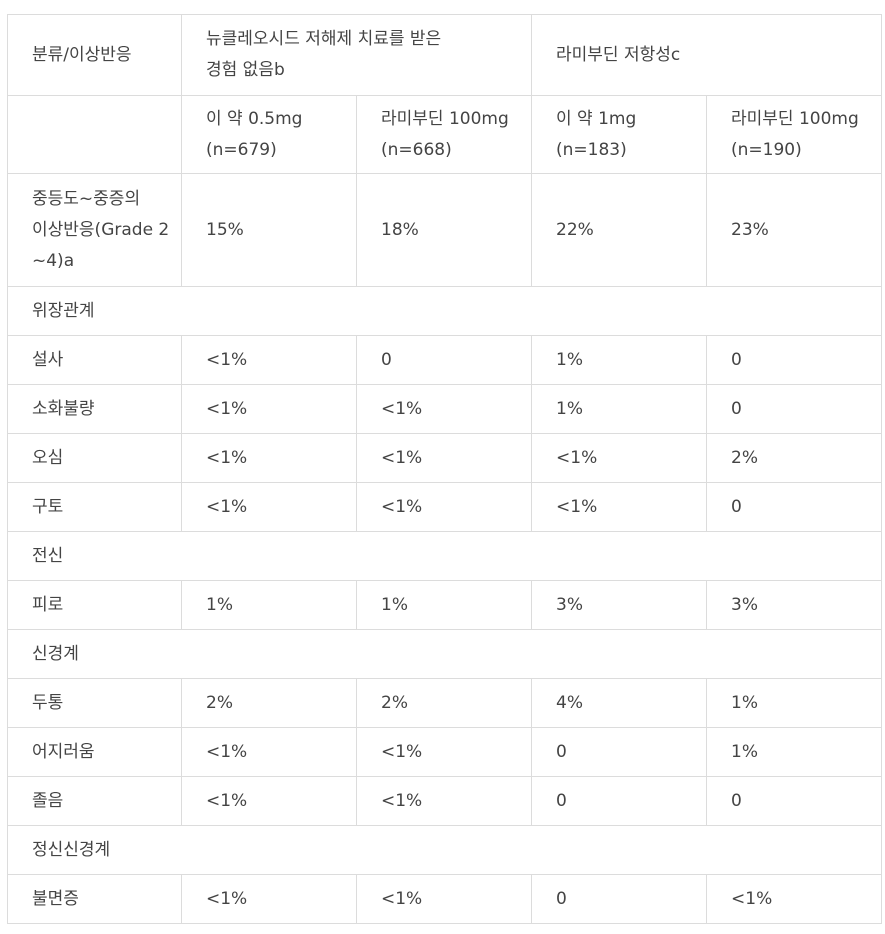 The width and height of the screenshot is (885, 934). What do you see at coordinates (94, 801) in the screenshot?
I see `row-label-cell: 졸음` at bounding box center [94, 801].